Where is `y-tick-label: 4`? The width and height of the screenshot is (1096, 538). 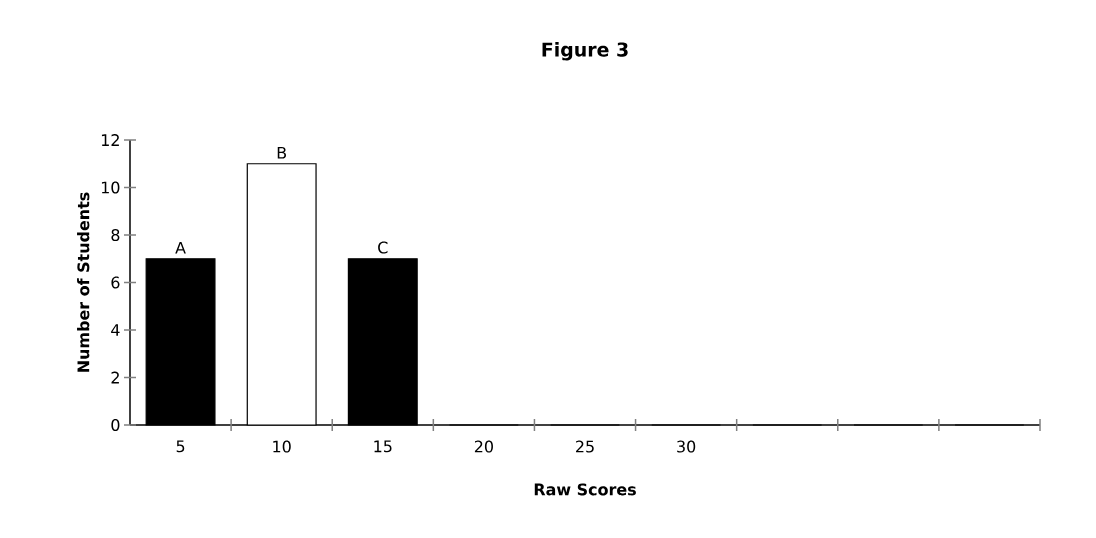
y-tick-label: 4 is located at coordinates (115, 330).